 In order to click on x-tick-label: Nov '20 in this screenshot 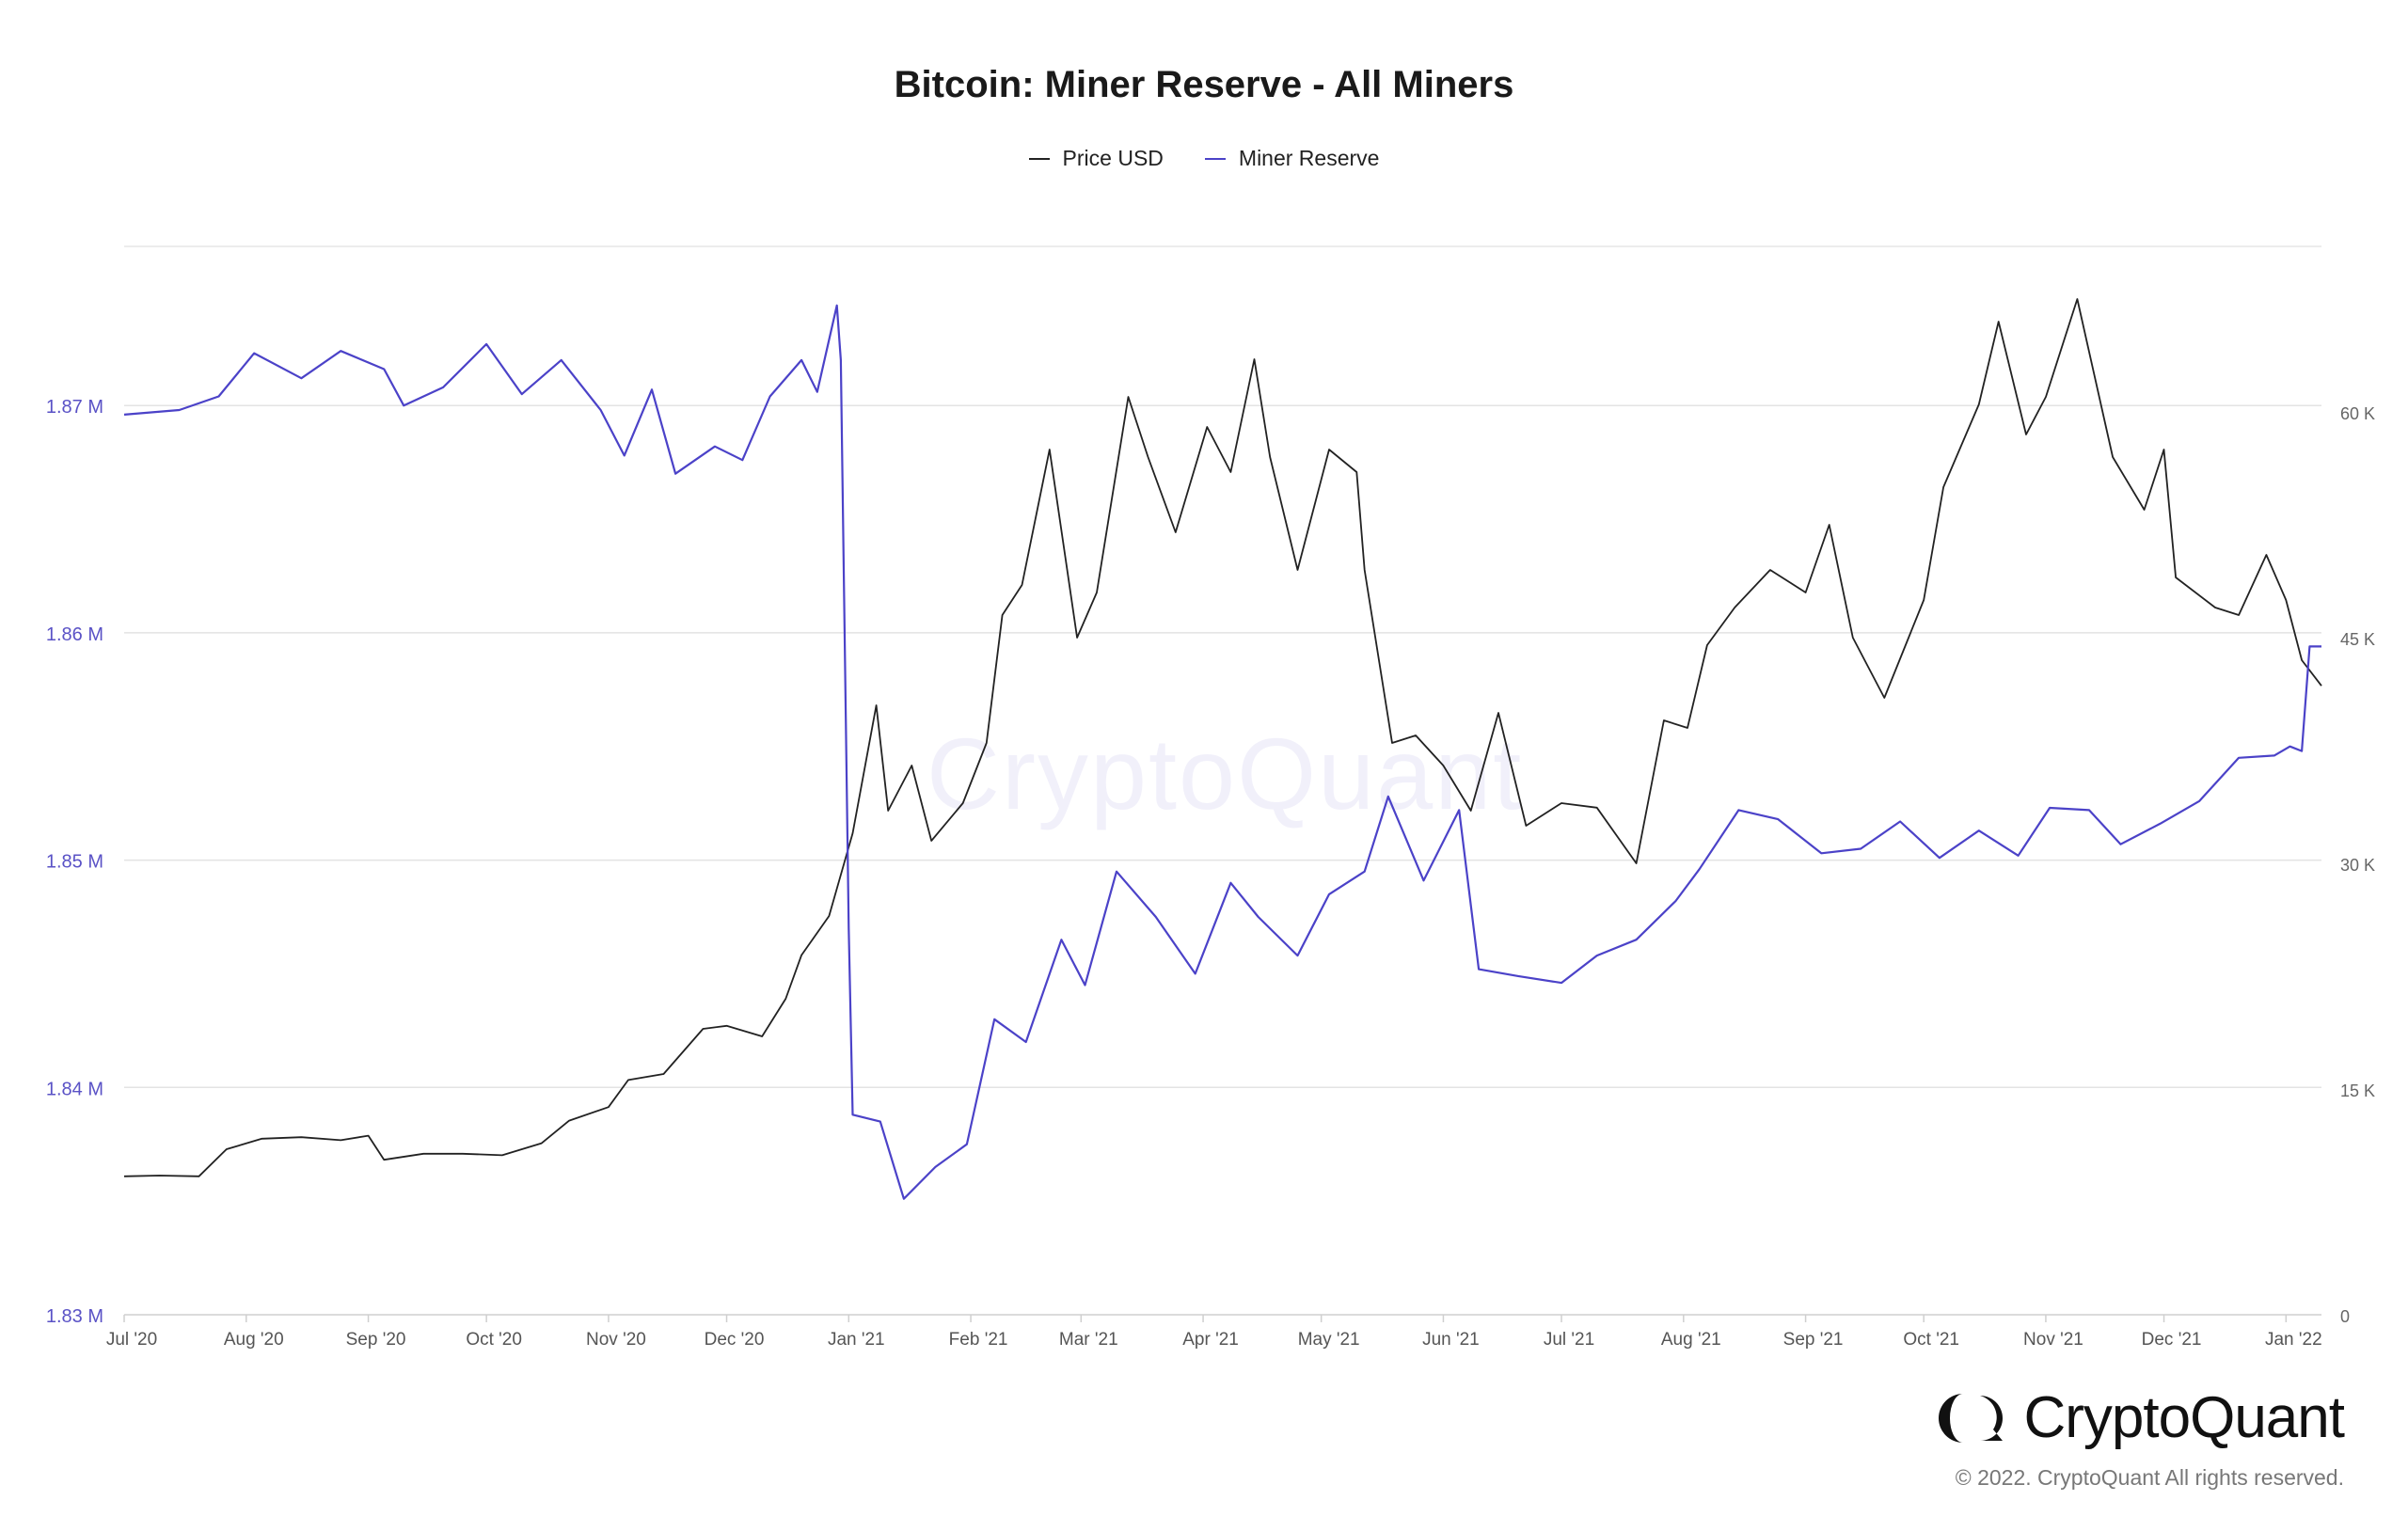, I will do `click(616, 1340)`.